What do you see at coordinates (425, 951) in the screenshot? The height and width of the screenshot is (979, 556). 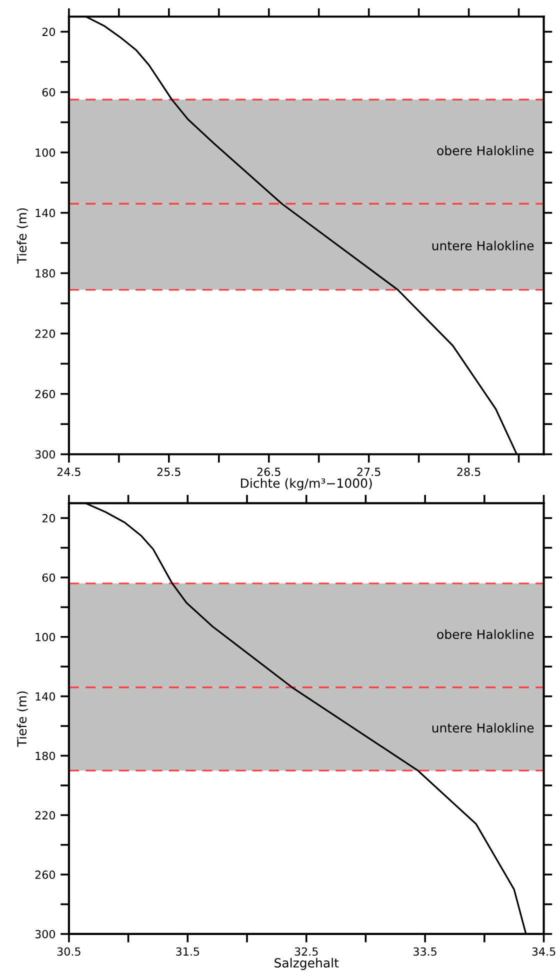 I see `x-tick-label: 33.5` at bounding box center [425, 951].